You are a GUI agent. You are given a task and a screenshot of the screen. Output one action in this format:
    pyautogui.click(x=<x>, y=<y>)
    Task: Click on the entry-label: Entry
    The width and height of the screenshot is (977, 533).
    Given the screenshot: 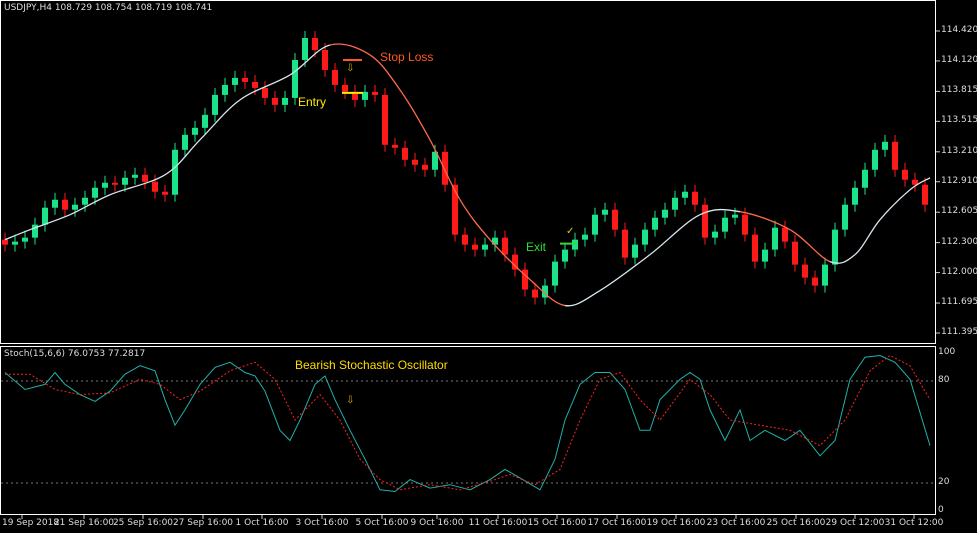 What is the action you would take?
    pyautogui.click(x=312, y=102)
    